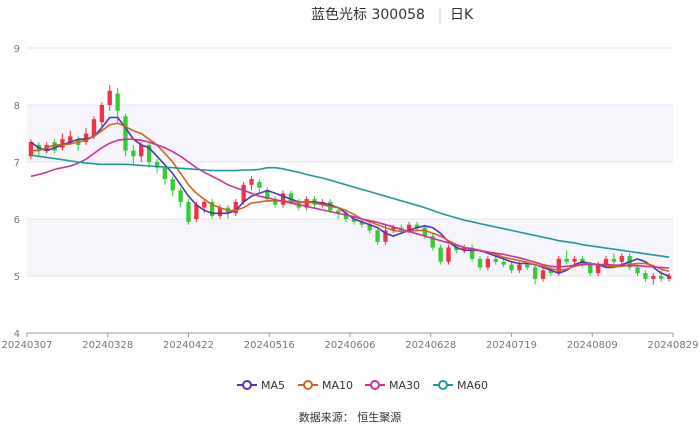  I want to click on data-source: 数据来源： 恒生聚源, so click(350, 417).